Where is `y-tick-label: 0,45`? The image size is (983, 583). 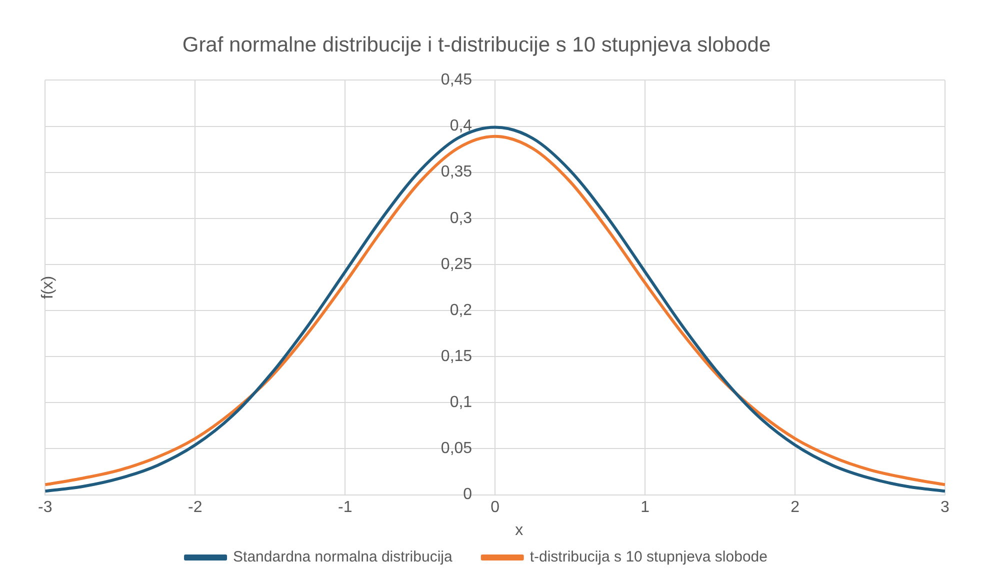
y-tick-label: 0,45 is located at coordinates (456, 80).